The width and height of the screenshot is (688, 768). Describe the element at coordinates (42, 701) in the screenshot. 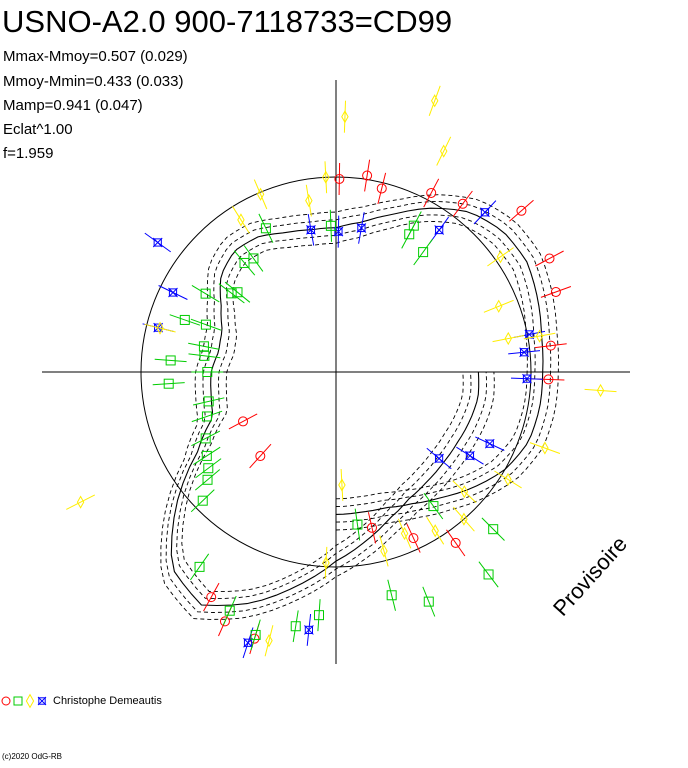

I see `legend-symbol-star` at that location.